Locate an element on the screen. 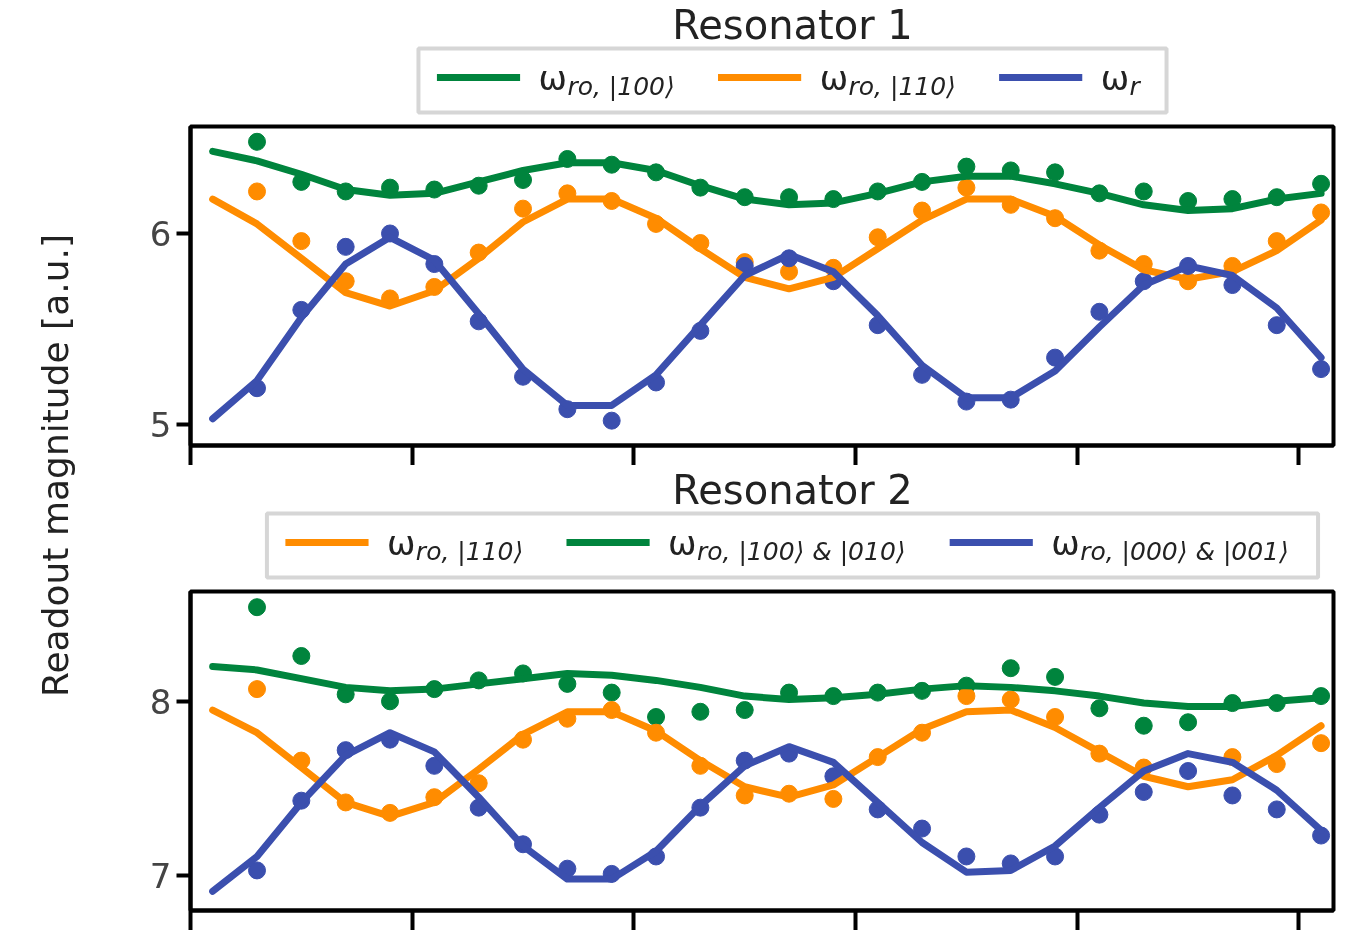  y-axis-title: Readout magnitude [a.u.] is located at coordinates (55, 465).